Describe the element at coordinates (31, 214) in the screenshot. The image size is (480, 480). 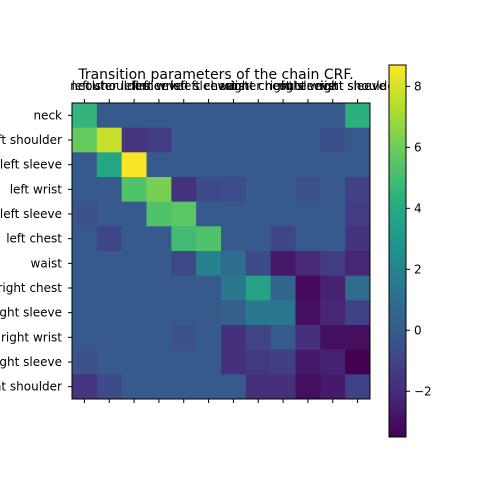
I see `y-tick-label: inner left sleeve` at that location.